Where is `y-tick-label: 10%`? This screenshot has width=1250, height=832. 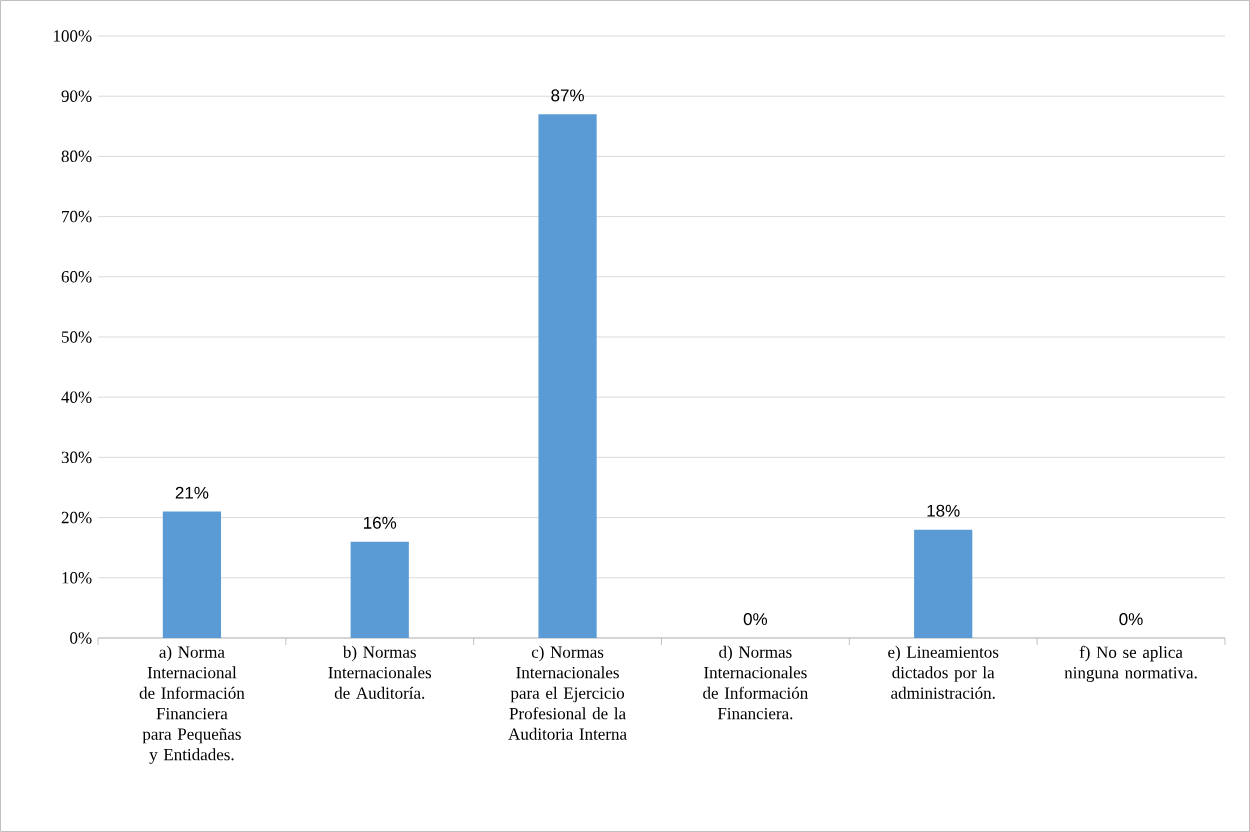 y-tick-label: 10% is located at coordinates (77, 578).